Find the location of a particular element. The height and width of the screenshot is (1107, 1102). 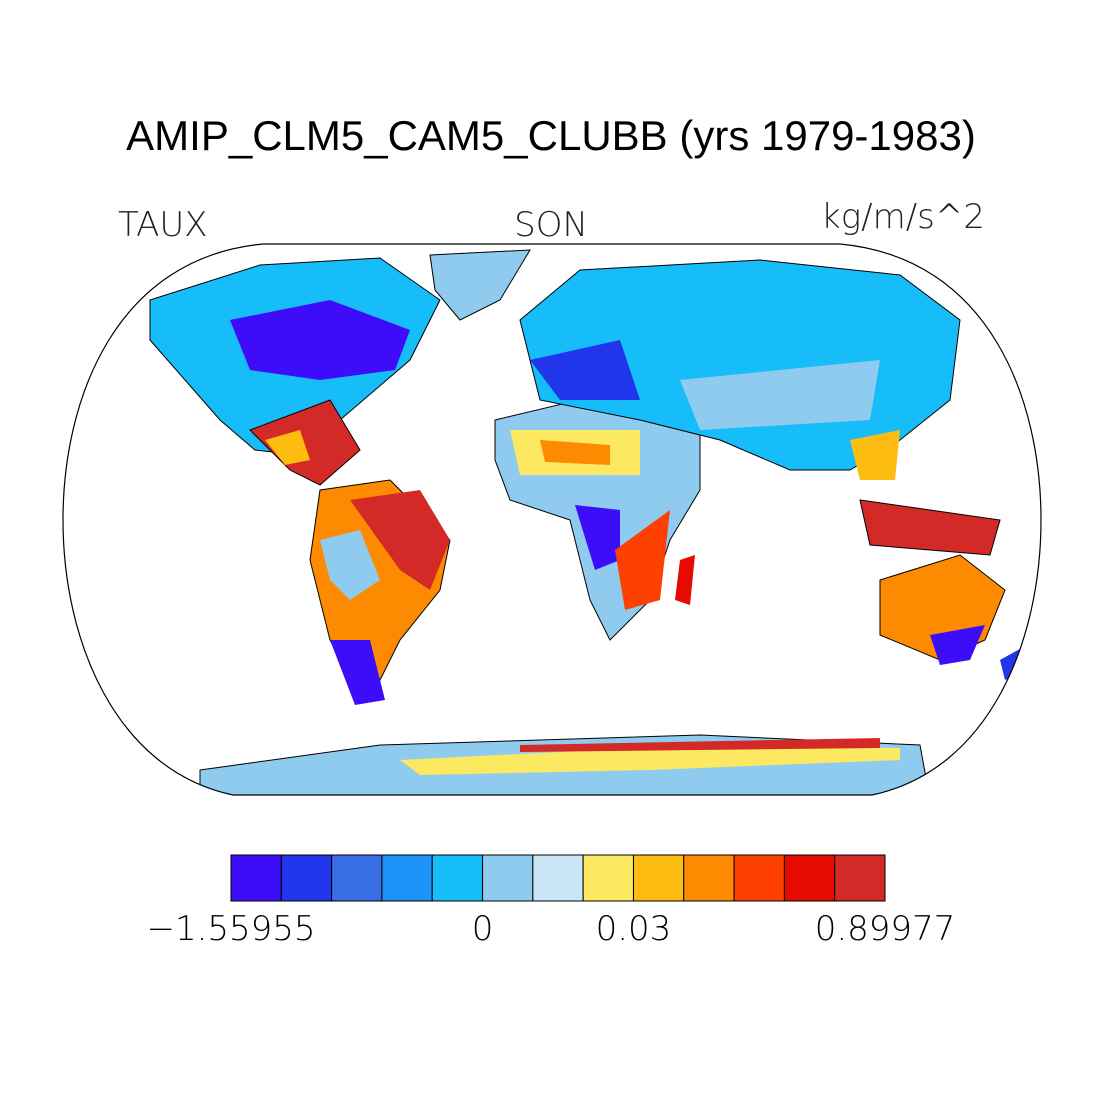

season-label: SON is located at coordinates (551, 225).